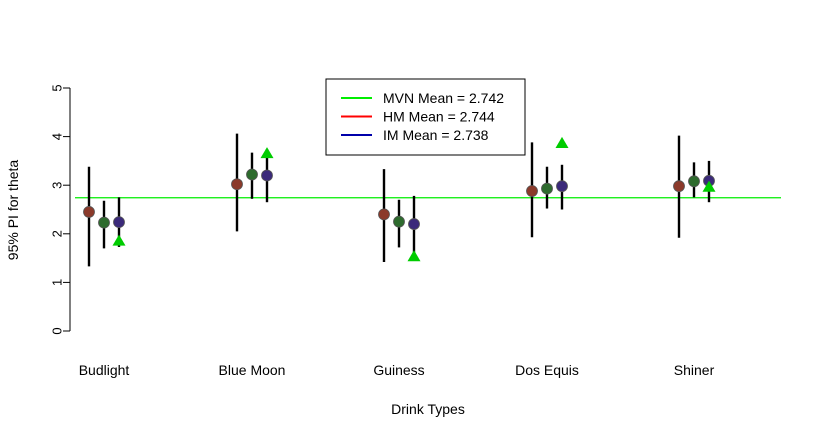  I want to click on y-tick-label: 1, so click(57, 282).